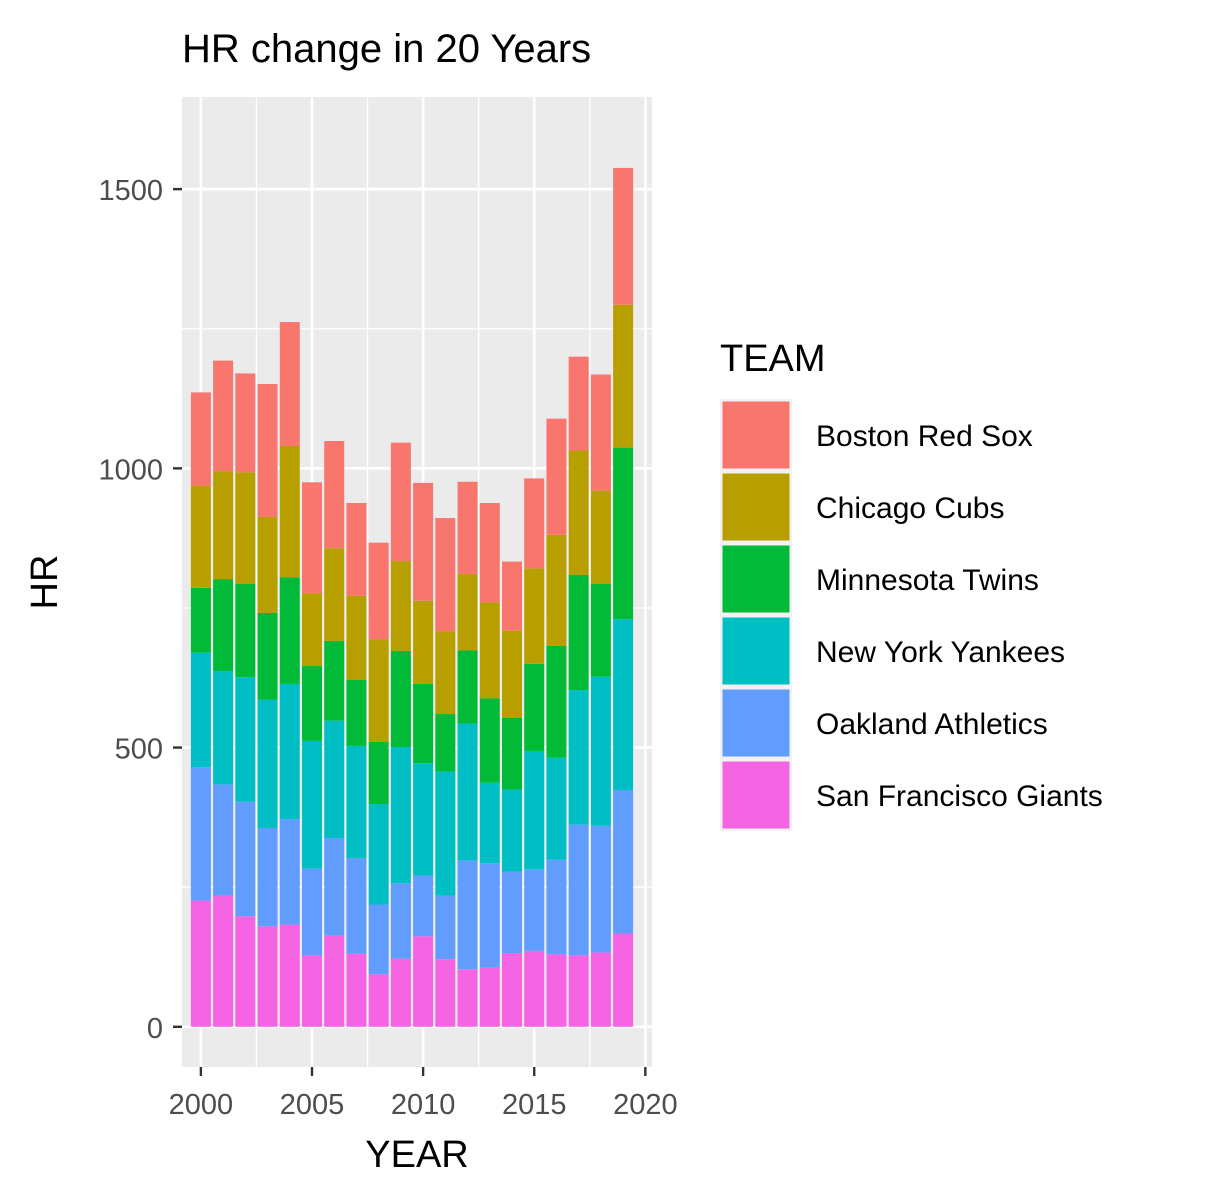 The height and width of the screenshot is (1200, 1212). I want to click on x-tick-label: 2020, so click(645, 1105).